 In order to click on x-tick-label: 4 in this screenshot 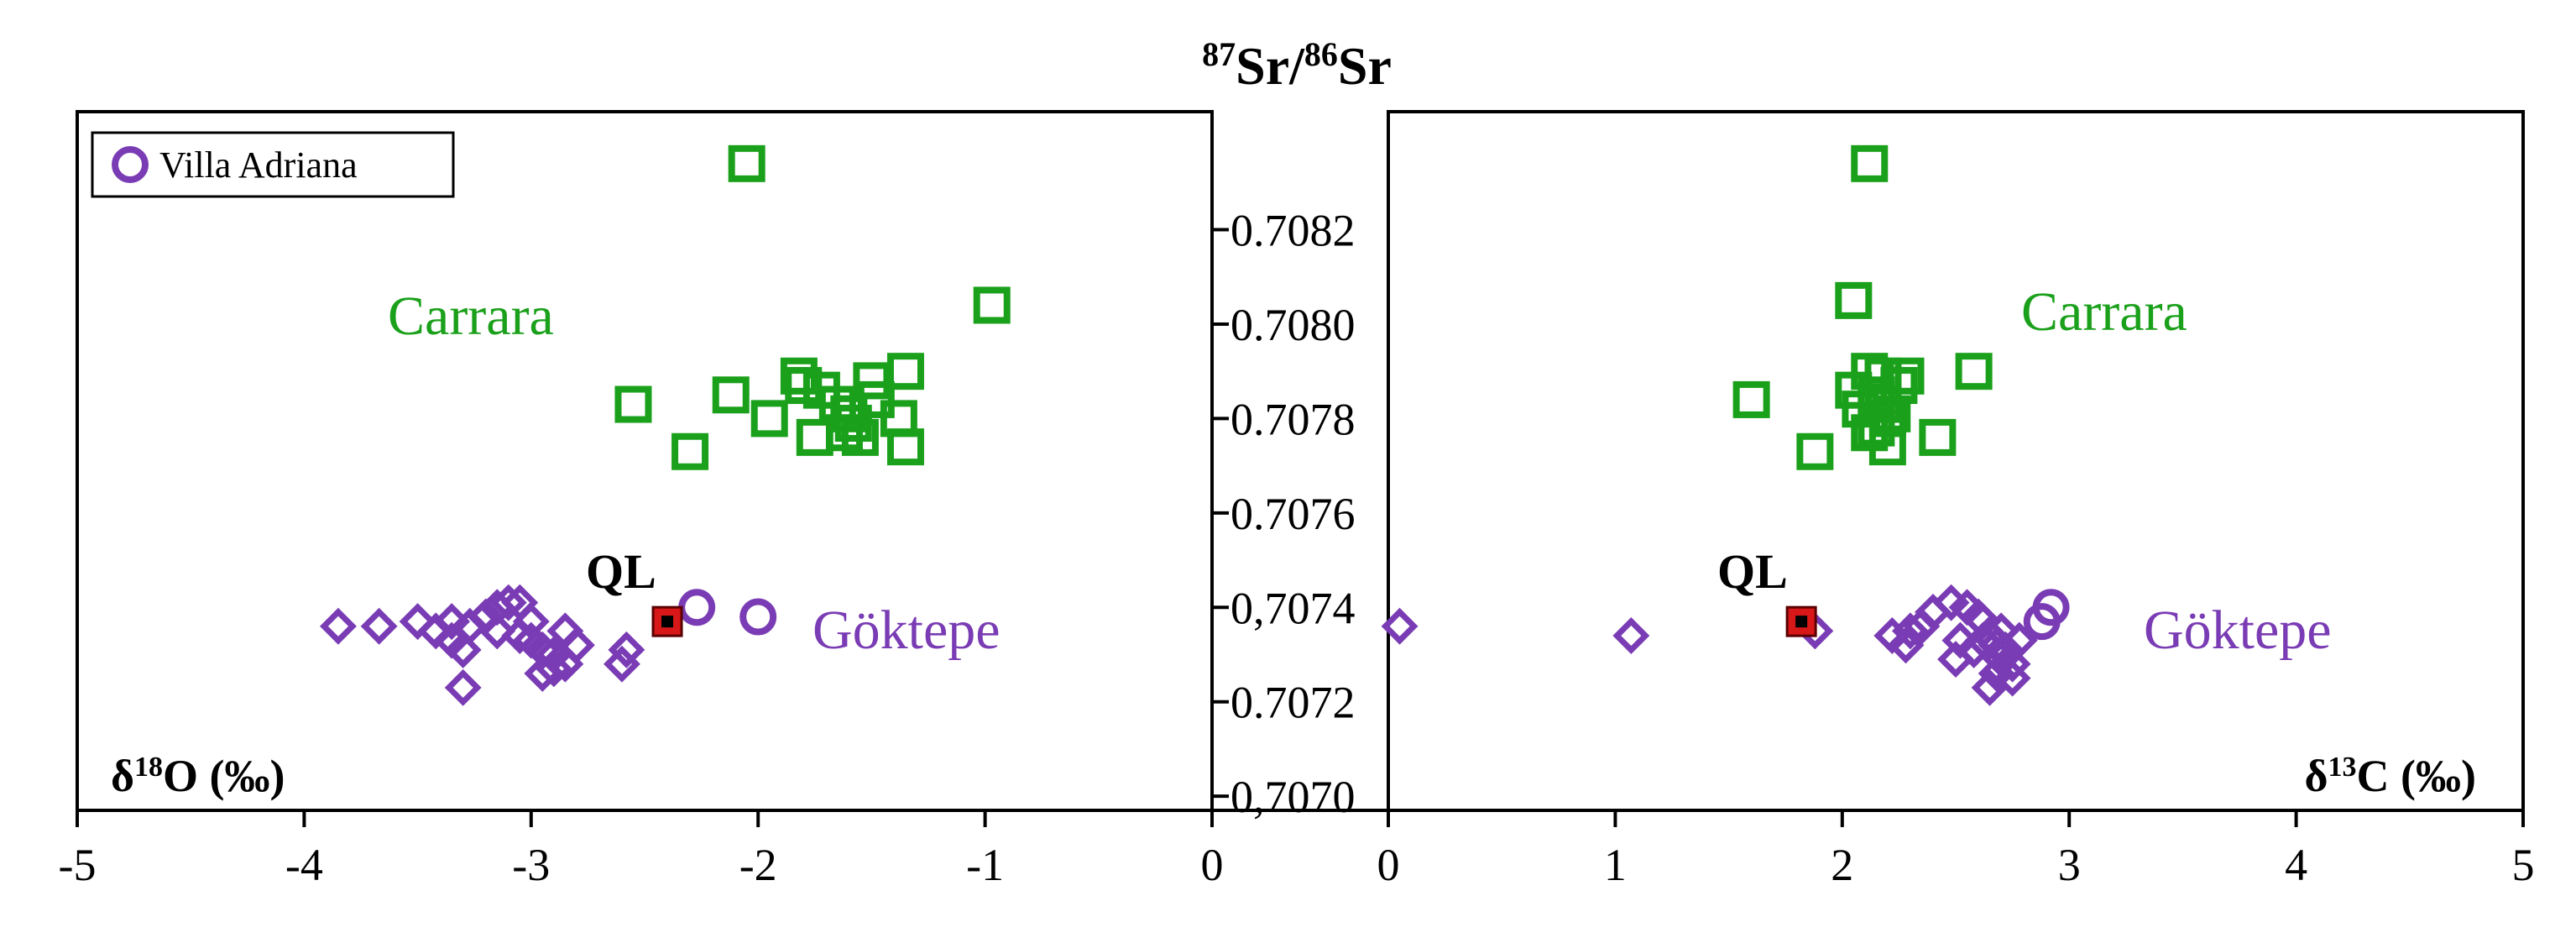, I will do `click(2296, 865)`.